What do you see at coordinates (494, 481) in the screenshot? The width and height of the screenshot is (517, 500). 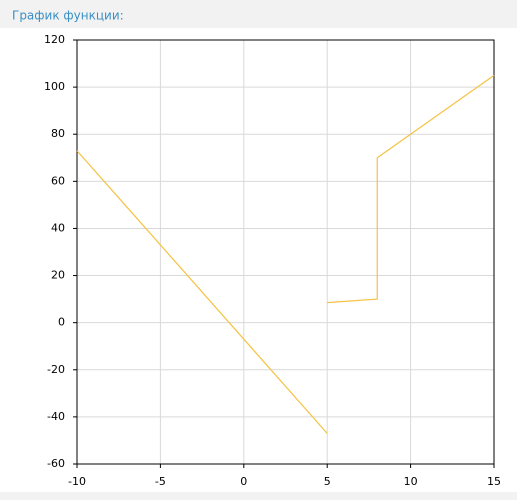 I see `x-tick-label: 15` at bounding box center [494, 481].